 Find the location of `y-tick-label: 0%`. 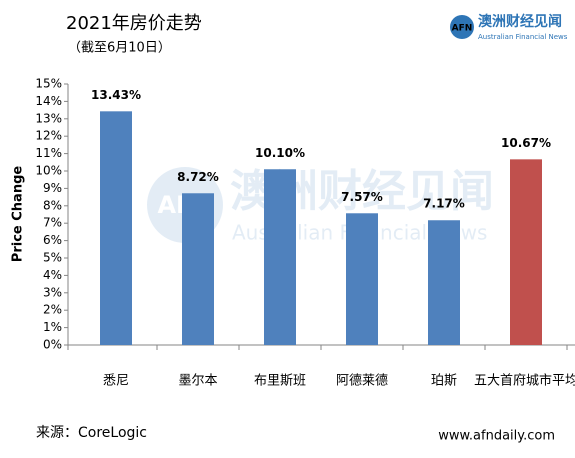

y-tick-label: 0% is located at coordinates (52, 345).